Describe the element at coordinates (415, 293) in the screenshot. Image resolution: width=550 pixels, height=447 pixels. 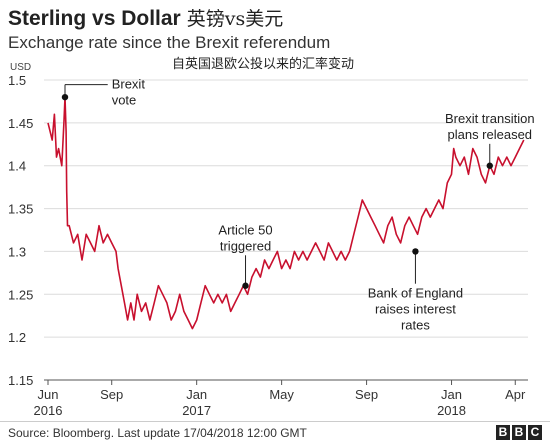
I see `annotation-label: Bank of England` at that location.